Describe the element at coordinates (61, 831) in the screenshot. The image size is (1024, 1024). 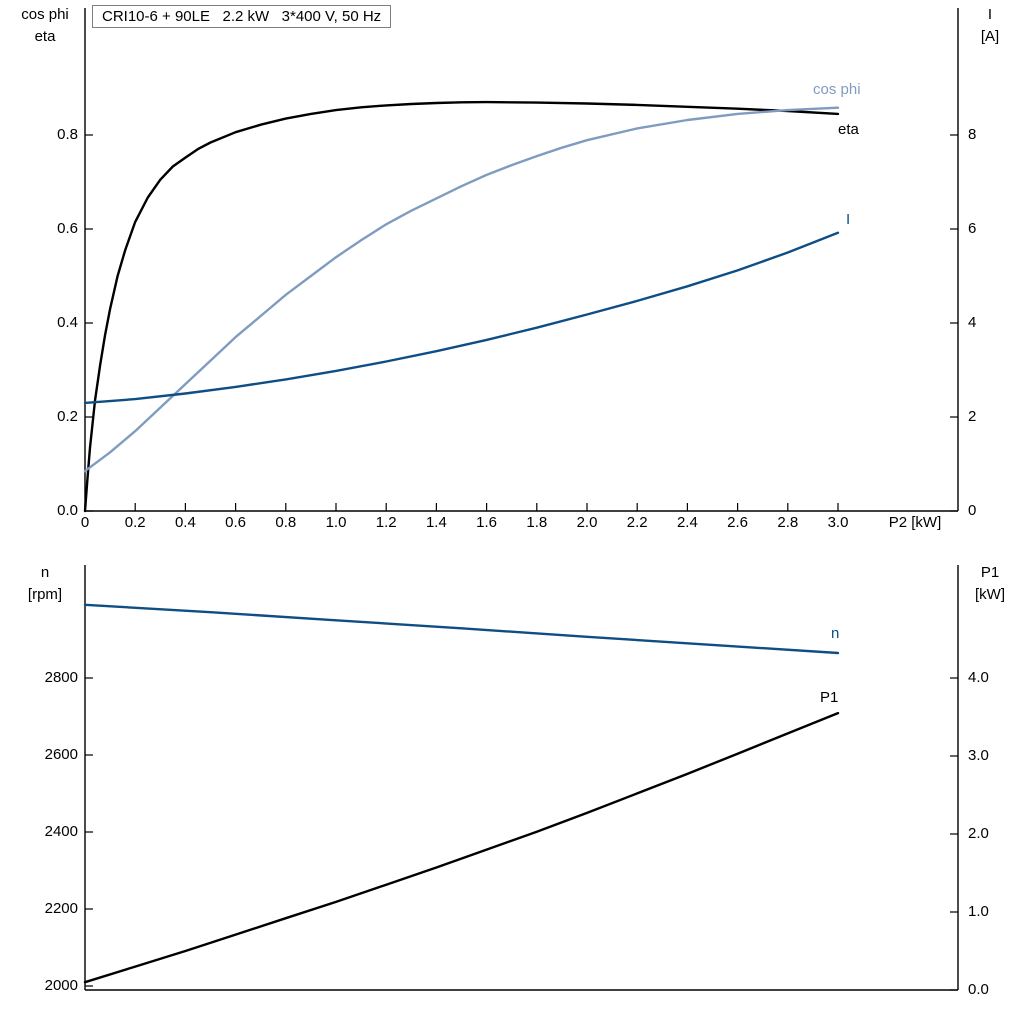
I see `y-left-tick-label: 2400` at that location.